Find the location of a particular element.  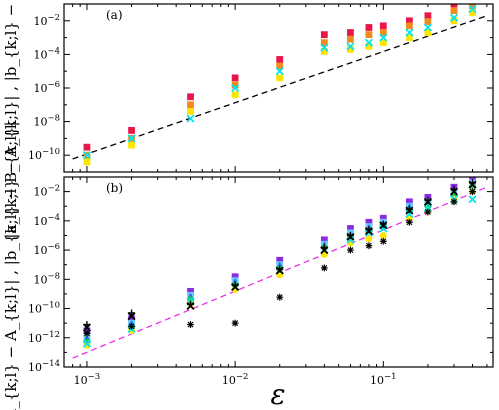

y-tick-label: 10⁻⁸ is located at coordinates (46, 278).